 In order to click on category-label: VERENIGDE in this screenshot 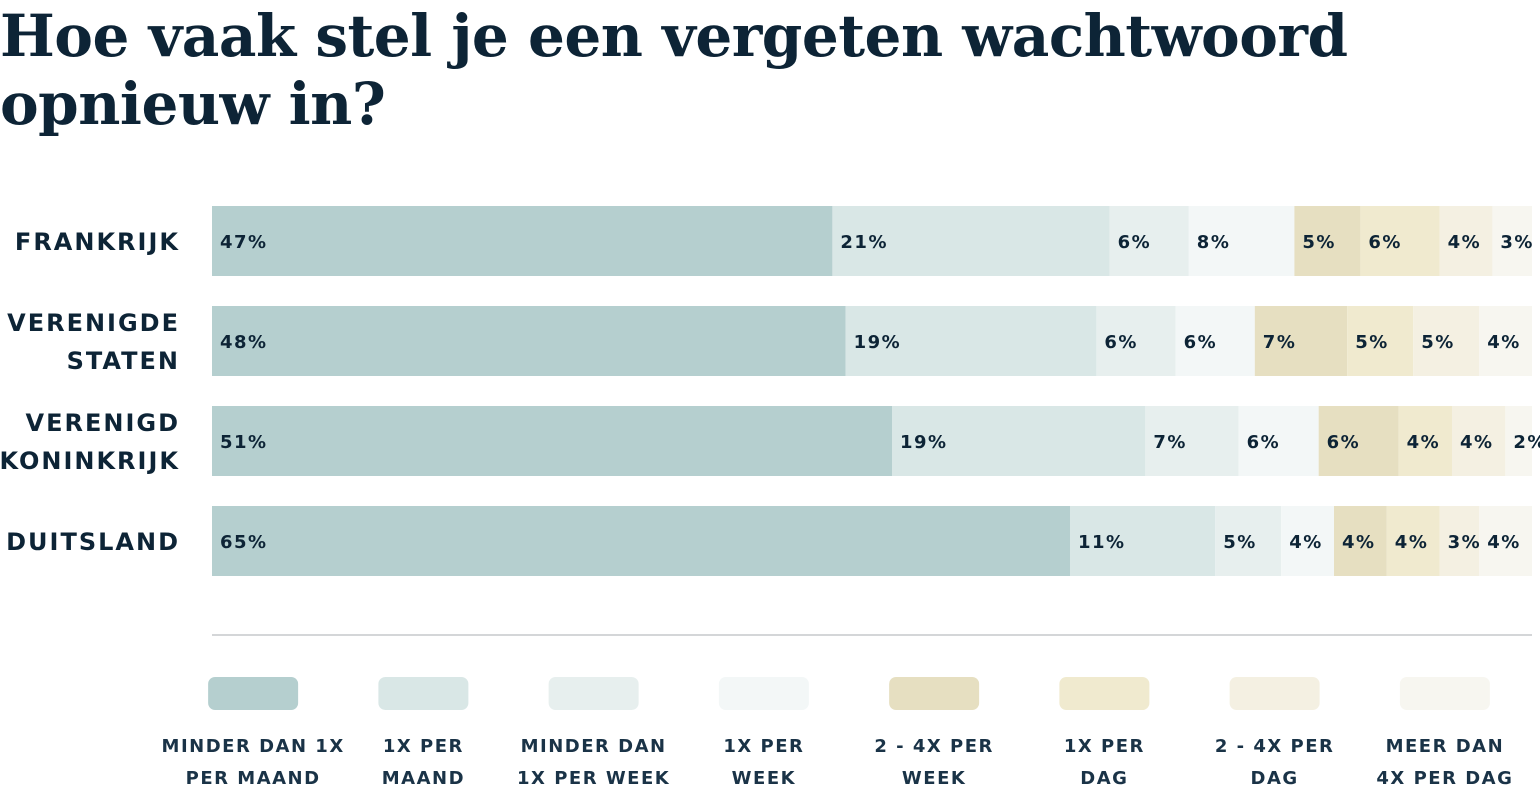, I will do `click(93, 323)`.